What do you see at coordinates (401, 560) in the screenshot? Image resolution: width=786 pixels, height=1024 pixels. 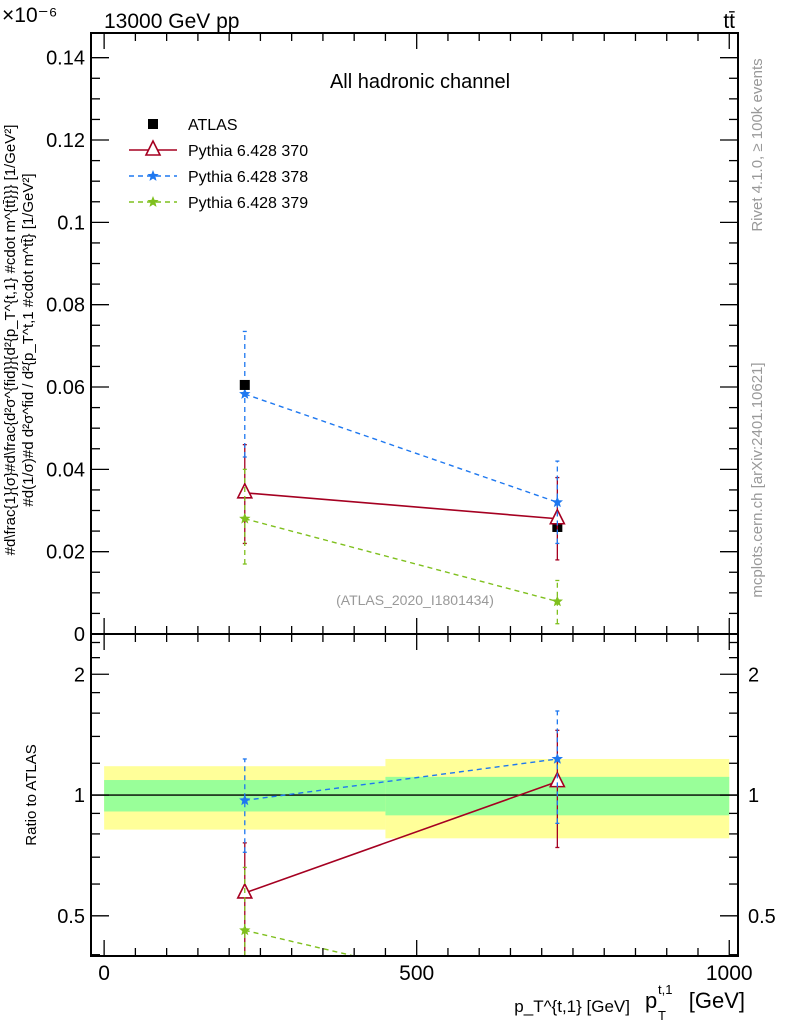 I see `main-p379-line` at bounding box center [401, 560].